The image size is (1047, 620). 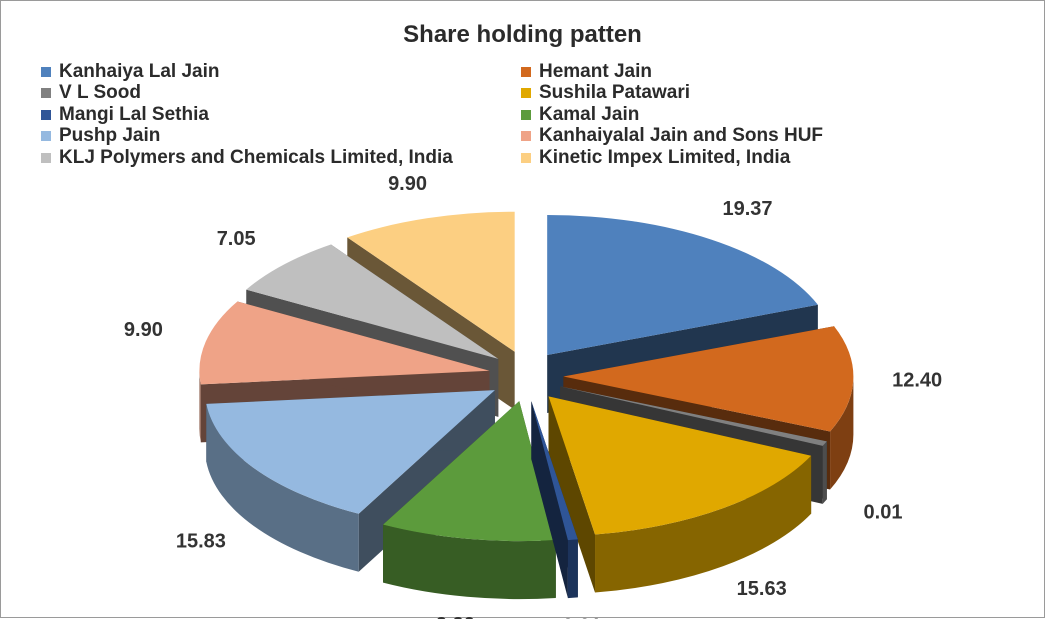 I want to click on legend-item: Pushp Jain, so click(x=281, y=136).